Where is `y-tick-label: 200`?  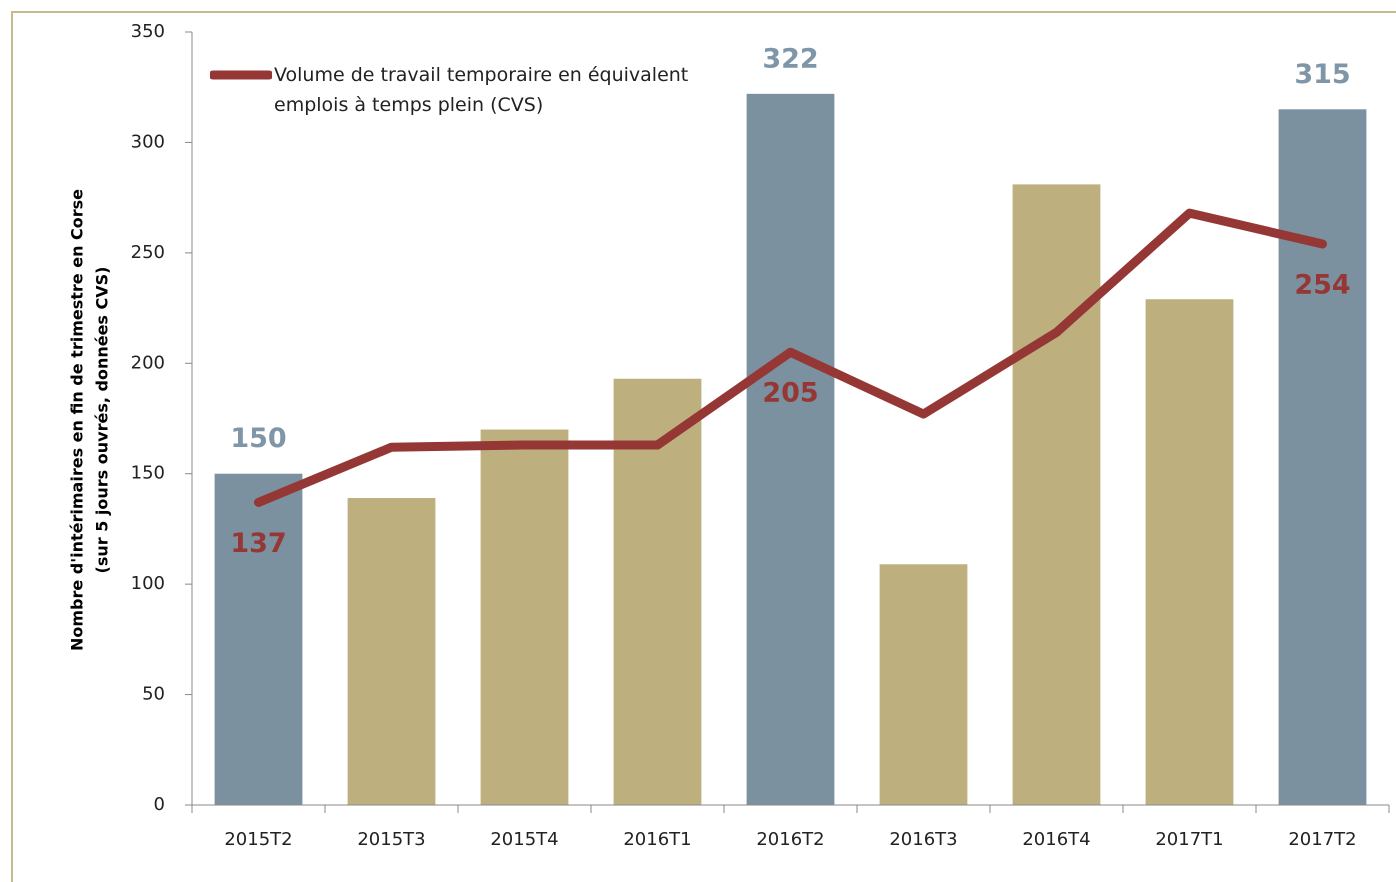
y-tick-label: 200 is located at coordinates (148, 362).